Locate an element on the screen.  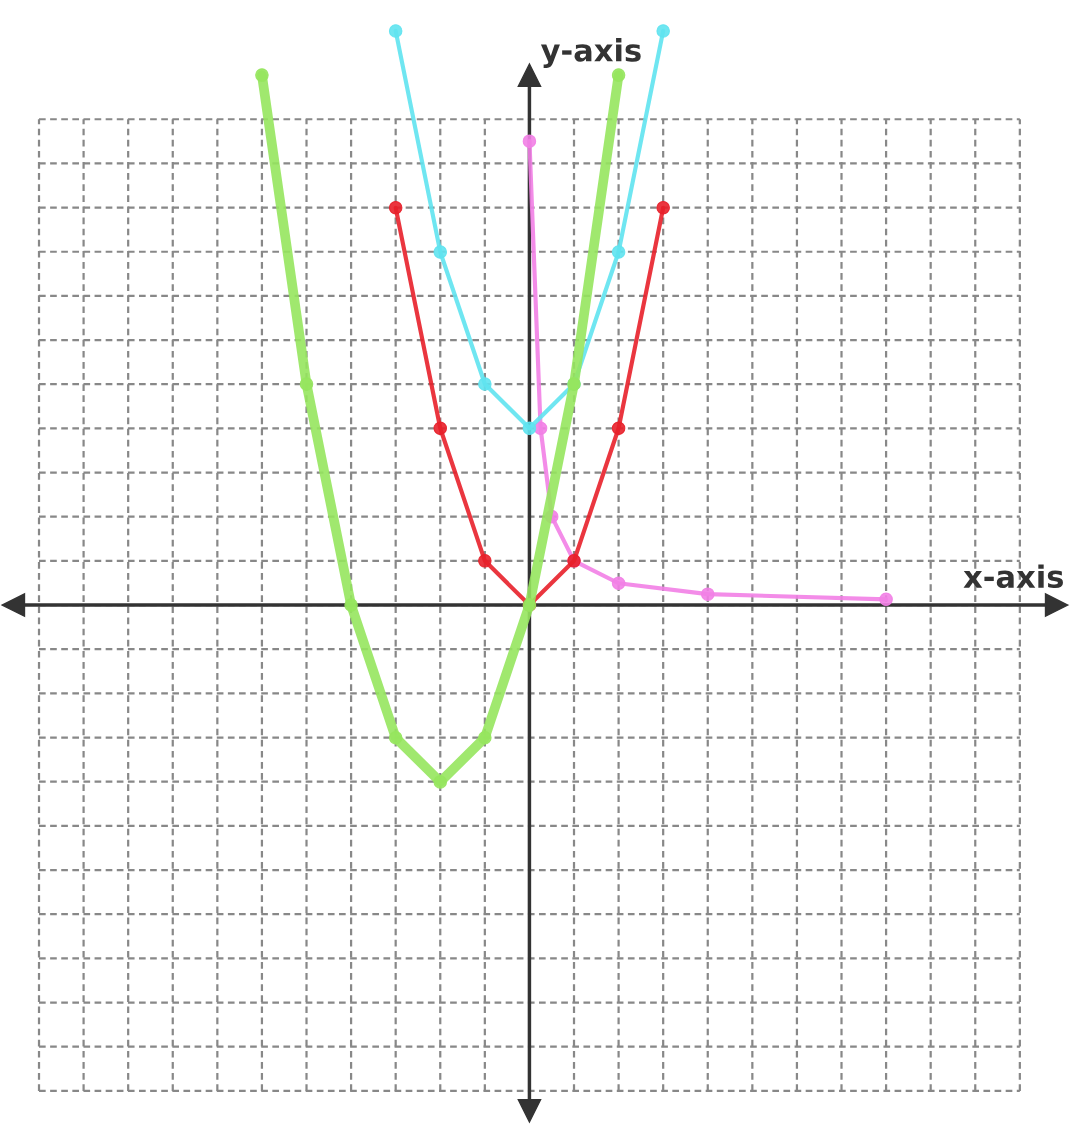
x-axis-title: x-axis is located at coordinates (1013, 576).